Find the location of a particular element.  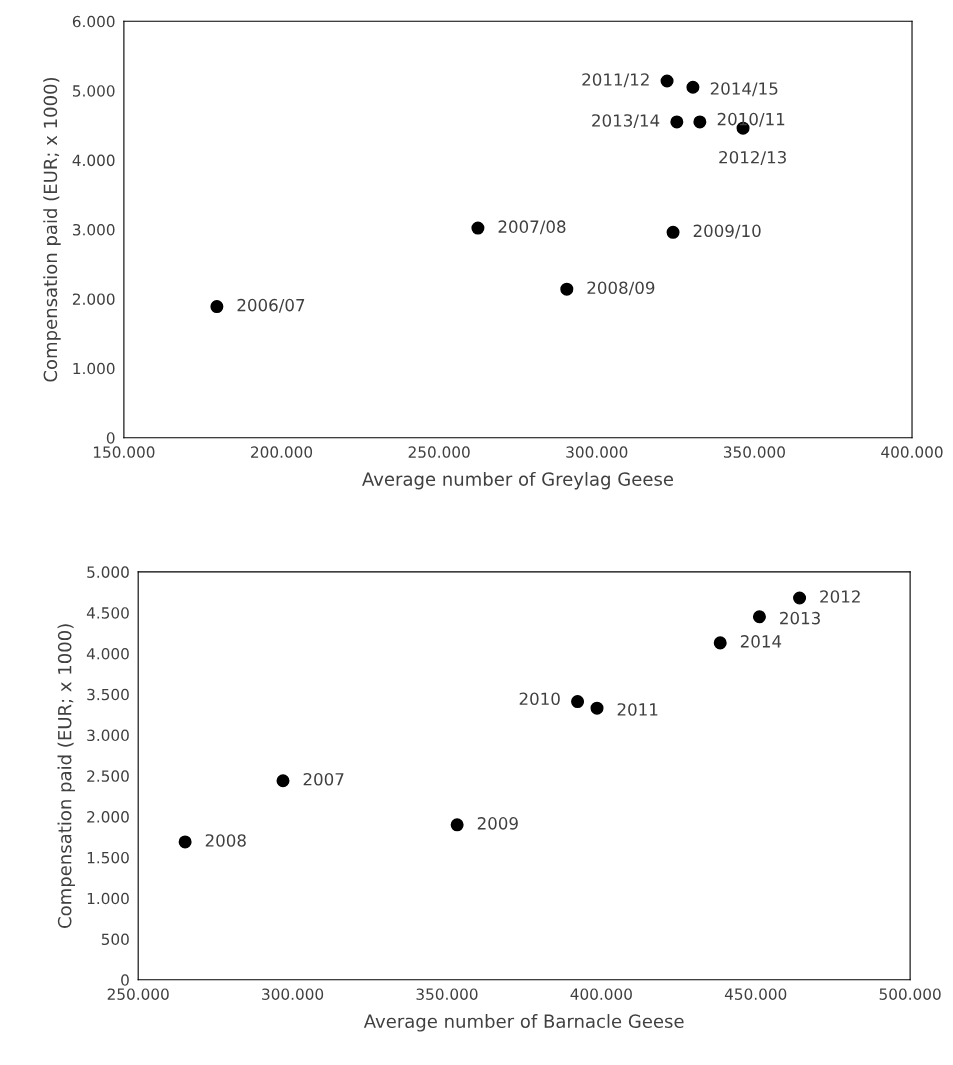

y-tick-label: 500 is located at coordinates (115, 939).